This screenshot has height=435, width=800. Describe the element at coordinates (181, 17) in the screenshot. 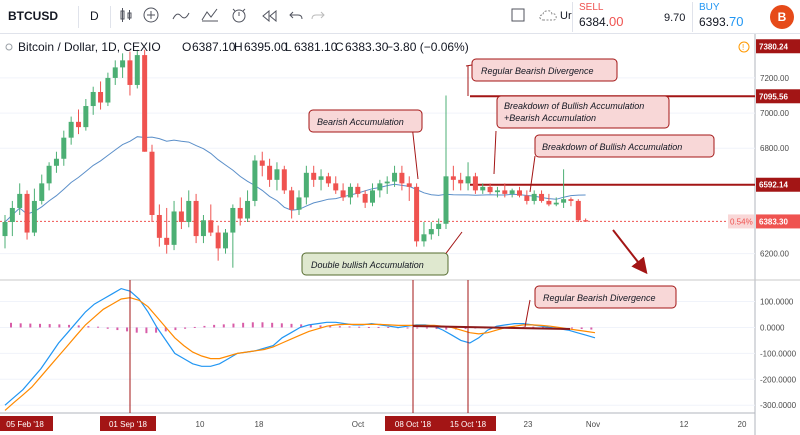

I see `compare-icon` at that location.